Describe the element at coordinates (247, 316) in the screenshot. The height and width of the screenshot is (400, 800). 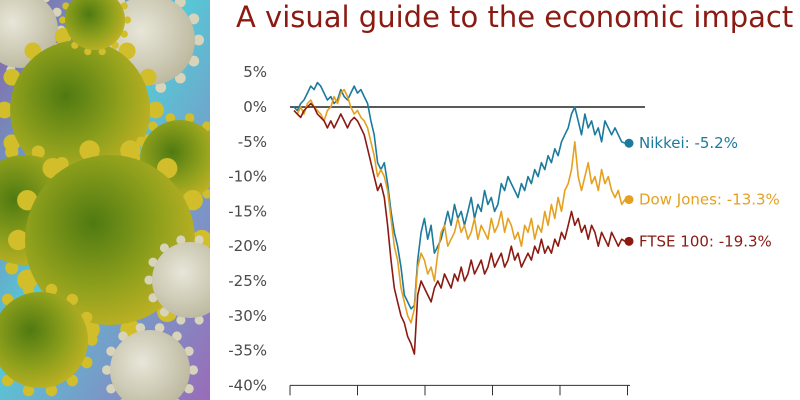
I see `y-tick-label: -30%` at that location.